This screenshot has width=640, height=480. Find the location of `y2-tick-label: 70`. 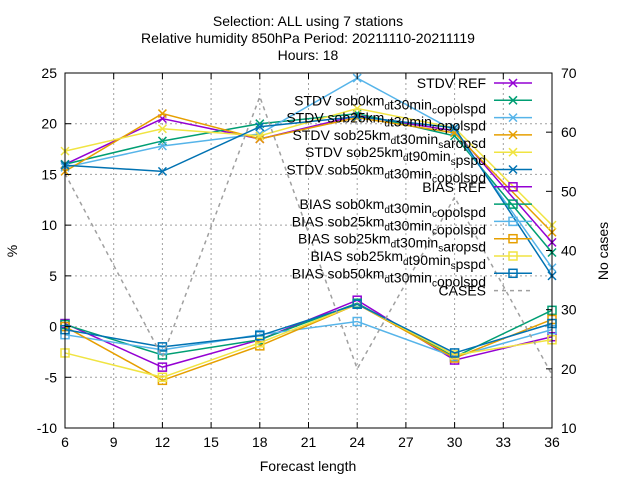

y2-tick-label: 70 is located at coordinates (569, 73).